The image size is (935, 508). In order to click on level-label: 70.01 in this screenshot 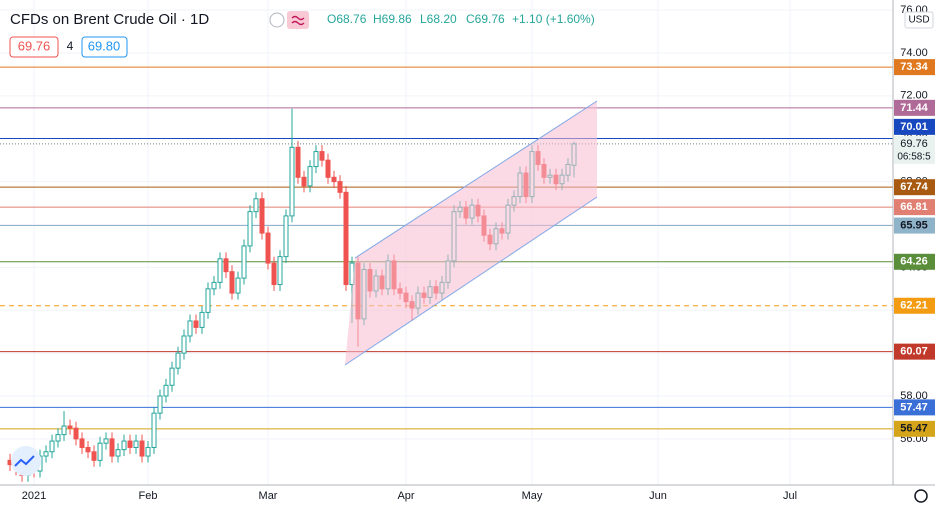, I will do `click(914, 127)`.